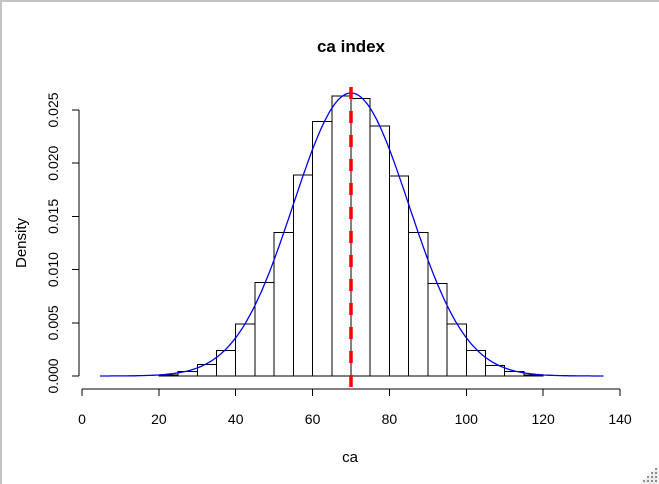 The image size is (659, 484). Describe the element at coordinates (21, 242) in the screenshot. I see `y-axis-label: Density` at that location.